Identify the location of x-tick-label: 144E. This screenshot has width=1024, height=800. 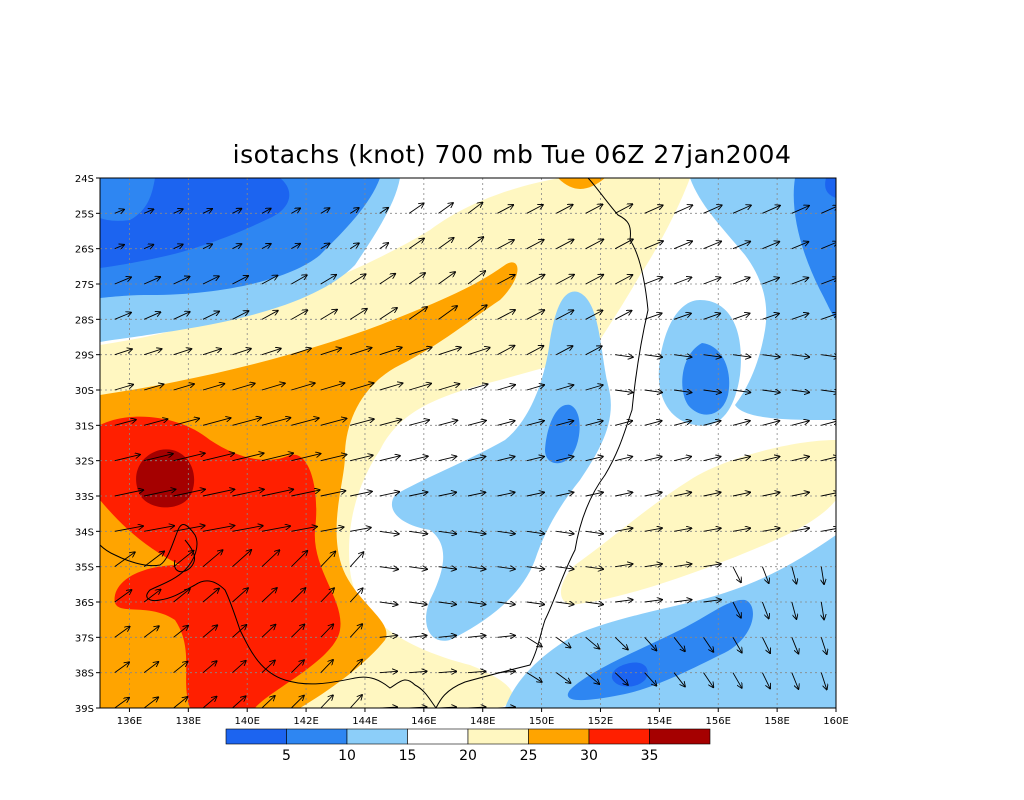
(364, 721).